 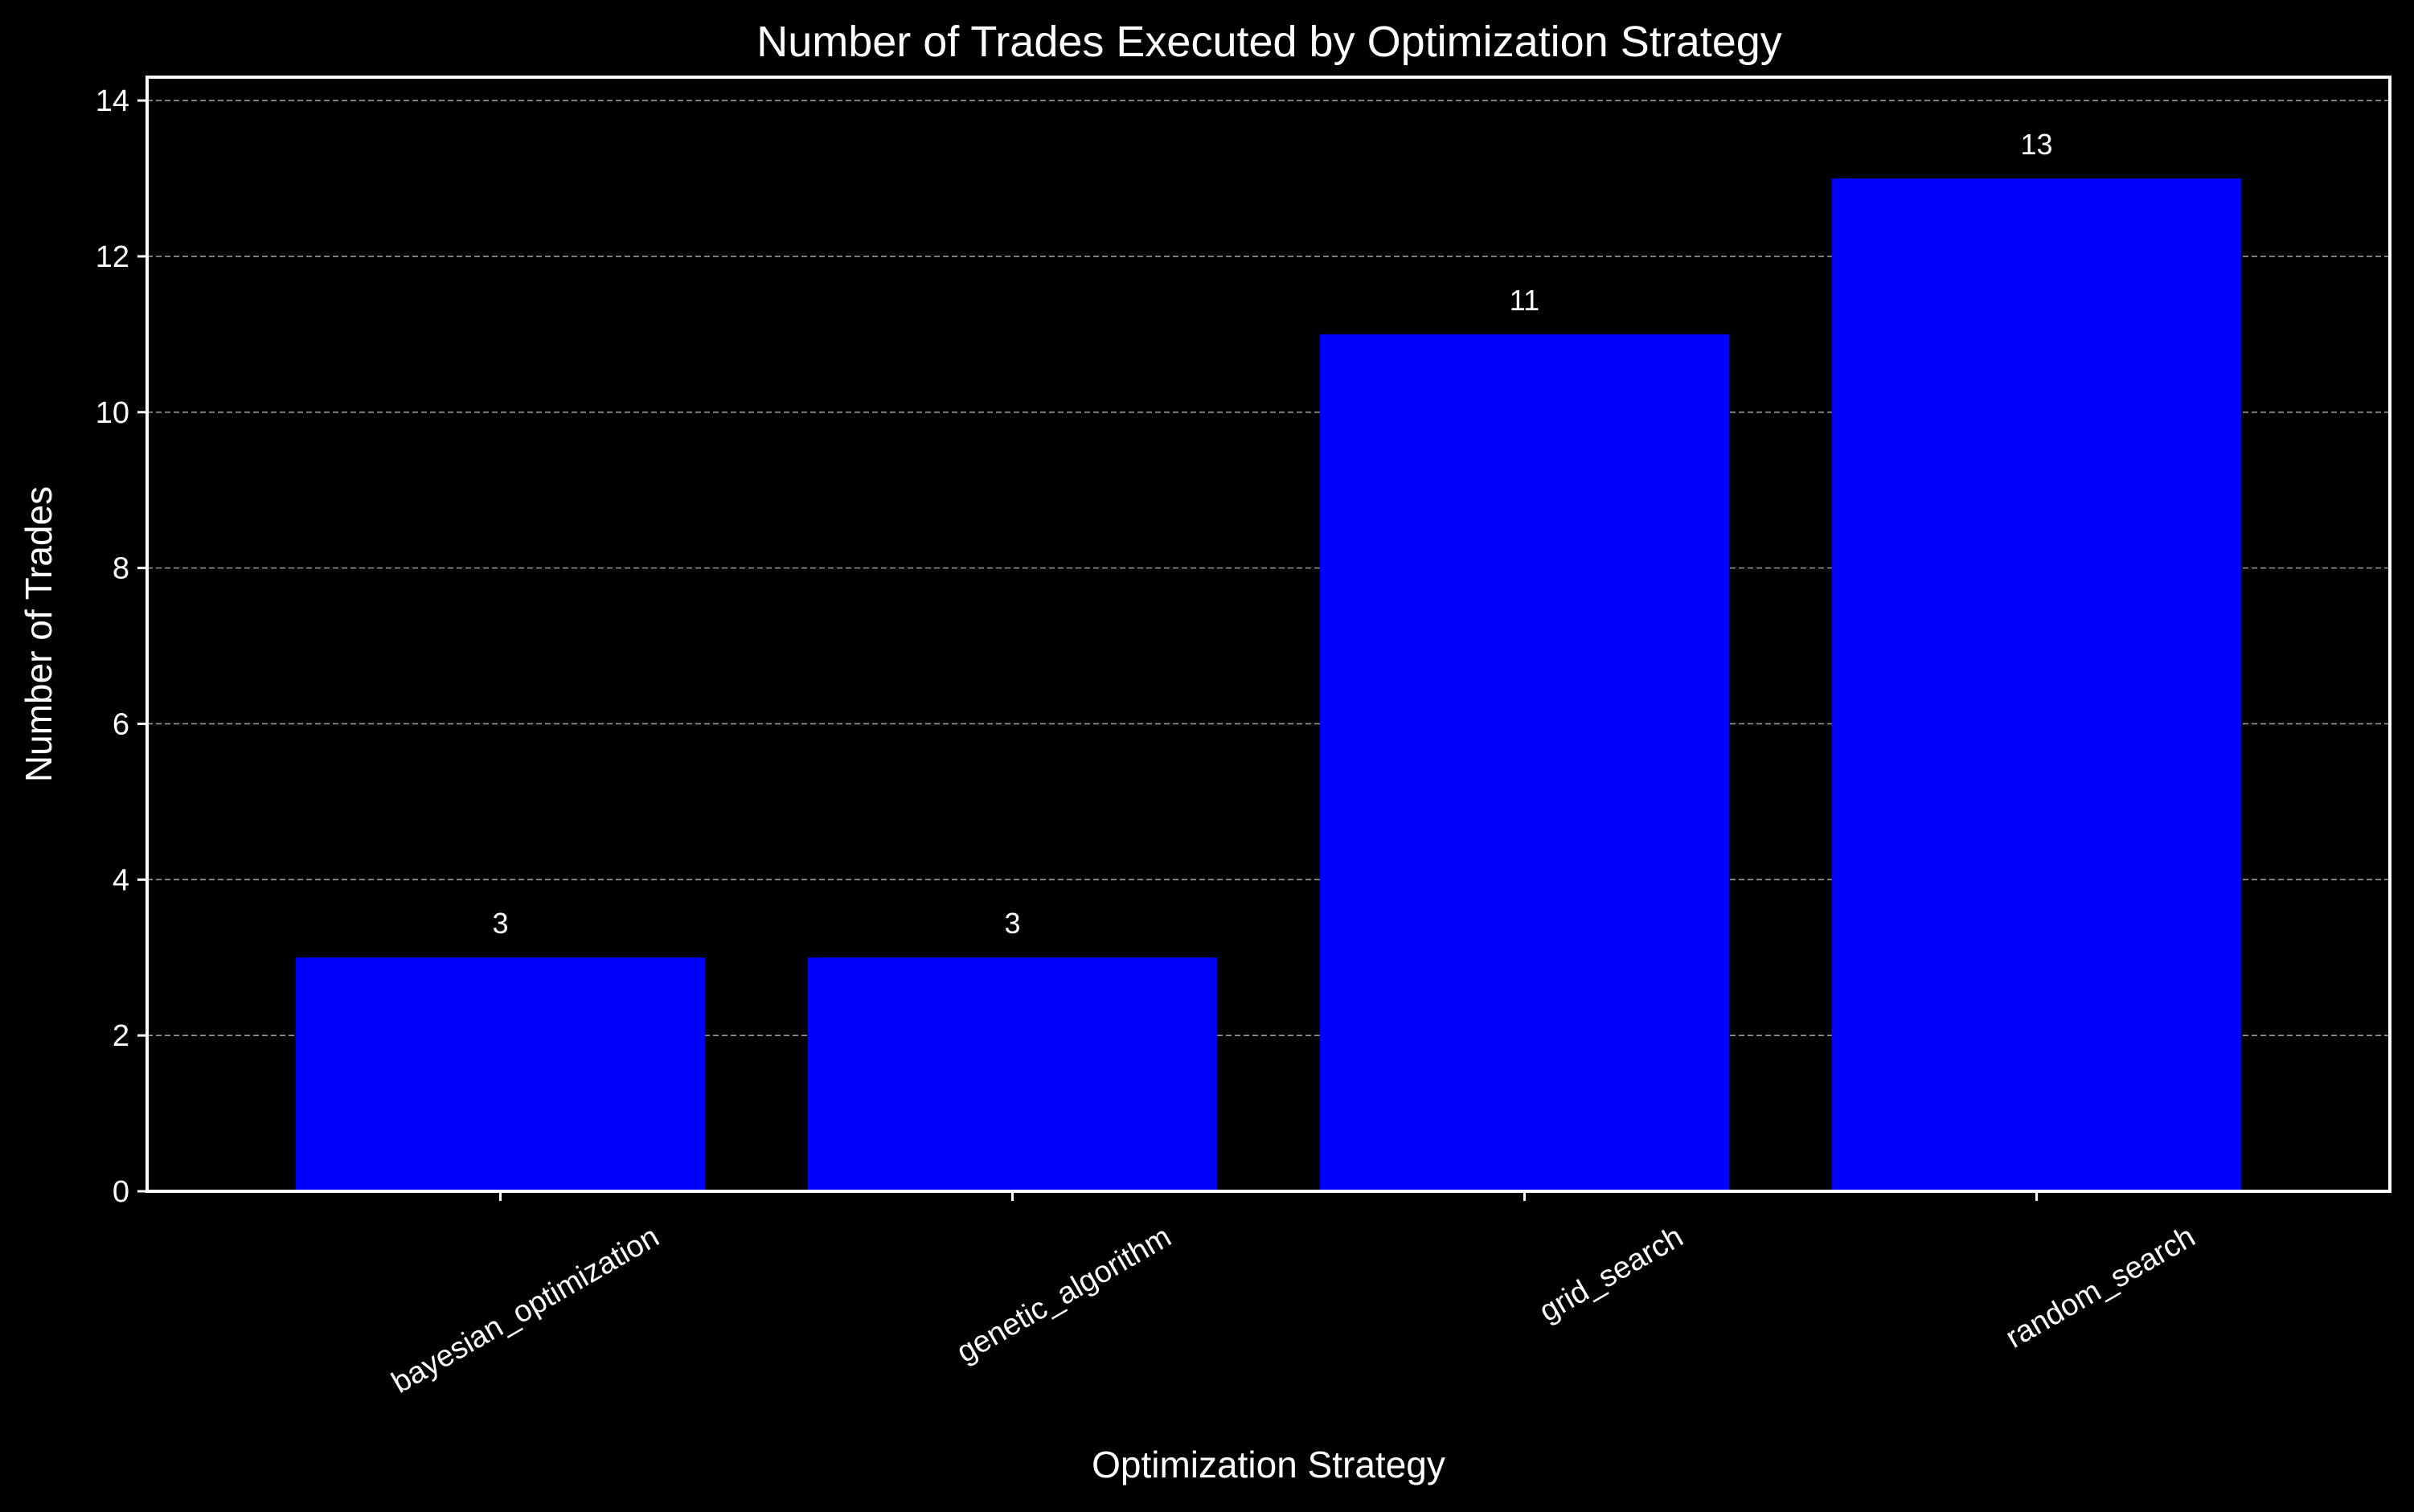 What do you see at coordinates (501, 923) in the screenshot?
I see `data-label-bayesian-optimization: 3` at bounding box center [501, 923].